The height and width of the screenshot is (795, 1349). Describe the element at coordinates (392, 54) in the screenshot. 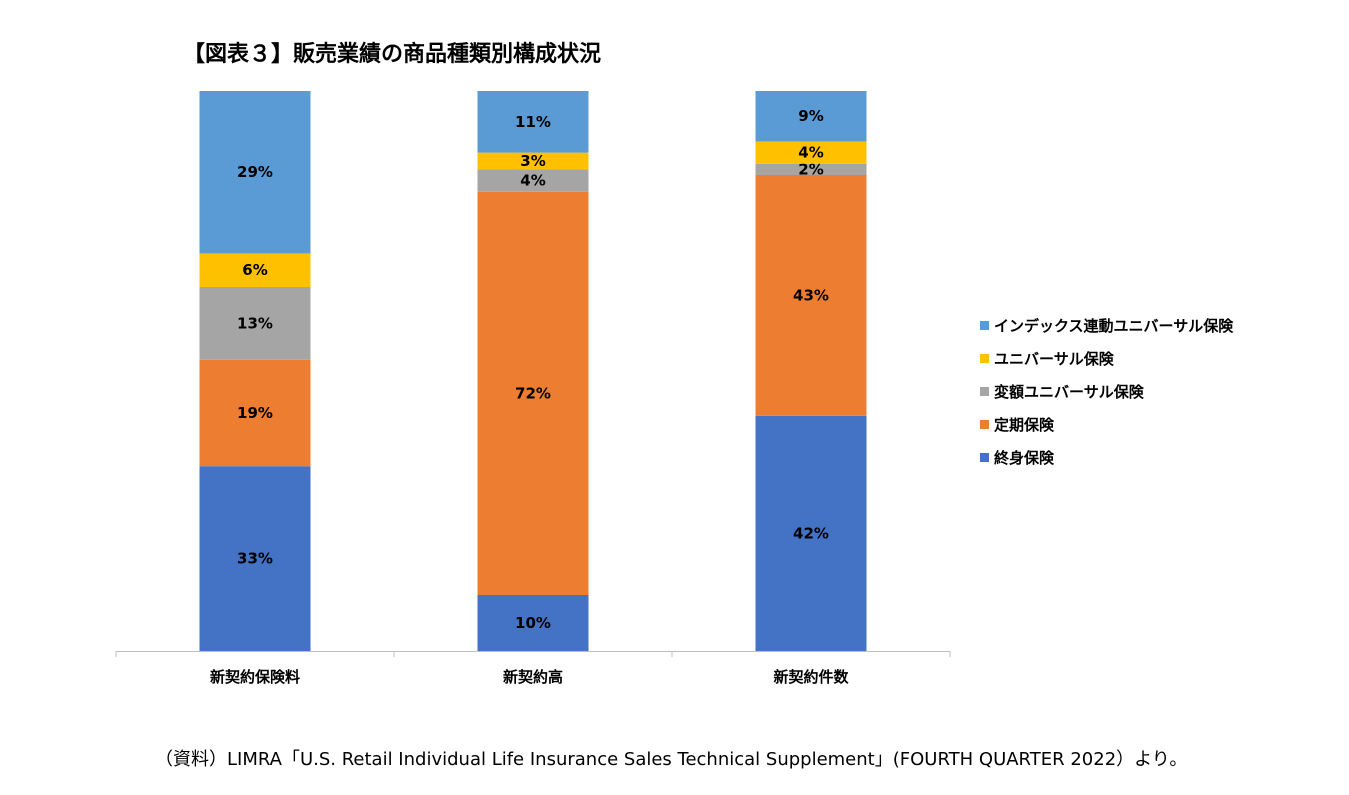

I see `chart-title: 【図表３】販売業績の商品種類別構成状況` at that location.